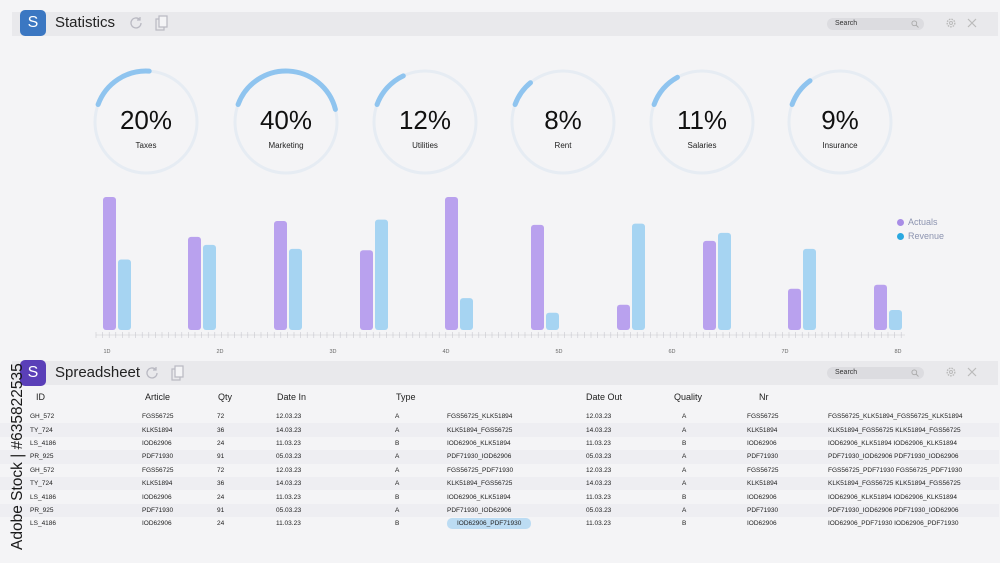 The height and width of the screenshot is (563, 1000). What do you see at coordinates (875, 24) in the screenshot?
I see `statistics-search-input: Search` at bounding box center [875, 24].